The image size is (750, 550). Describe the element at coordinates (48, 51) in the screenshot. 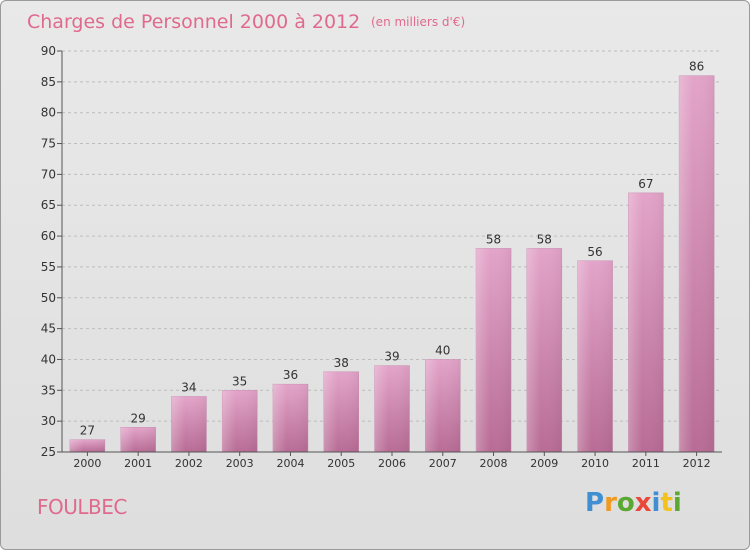

I see `y-tick-label: 90` at that location.